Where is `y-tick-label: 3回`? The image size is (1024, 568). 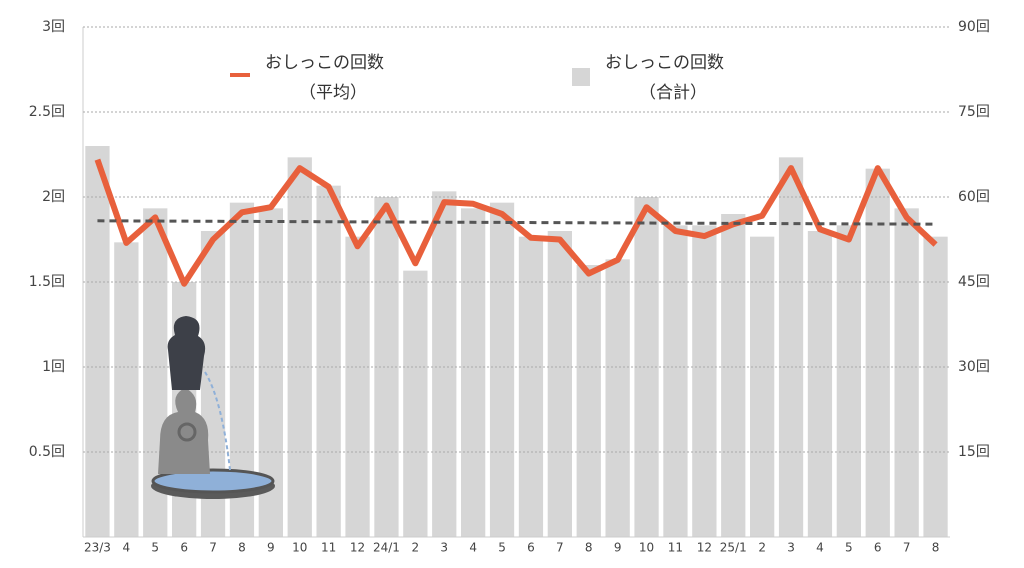 y-tick-label: 3回 is located at coordinates (53, 27).